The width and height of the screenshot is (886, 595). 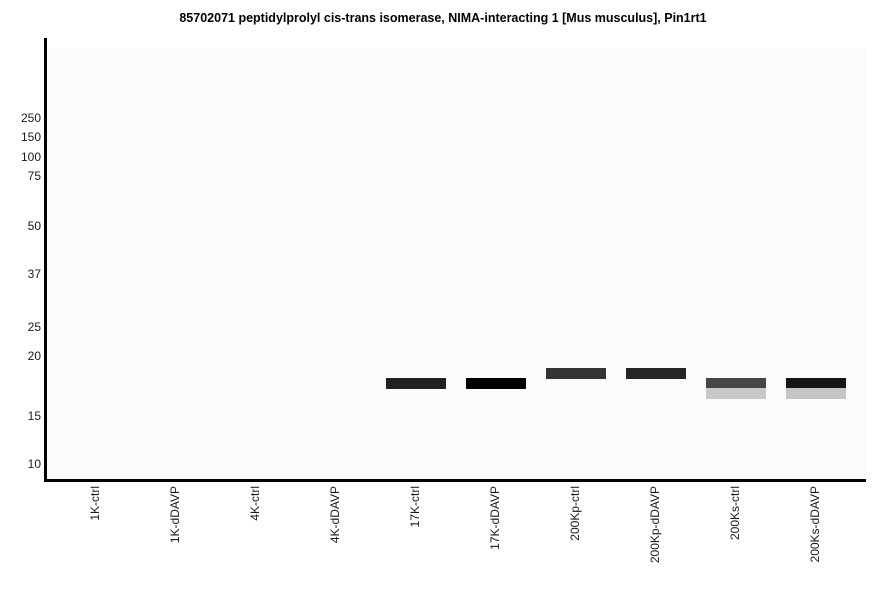 What do you see at coordinates (175, 515) in the screenshot?
I see `x-lane-label: 1K-dDAVP` at bounding box center [175, 515].